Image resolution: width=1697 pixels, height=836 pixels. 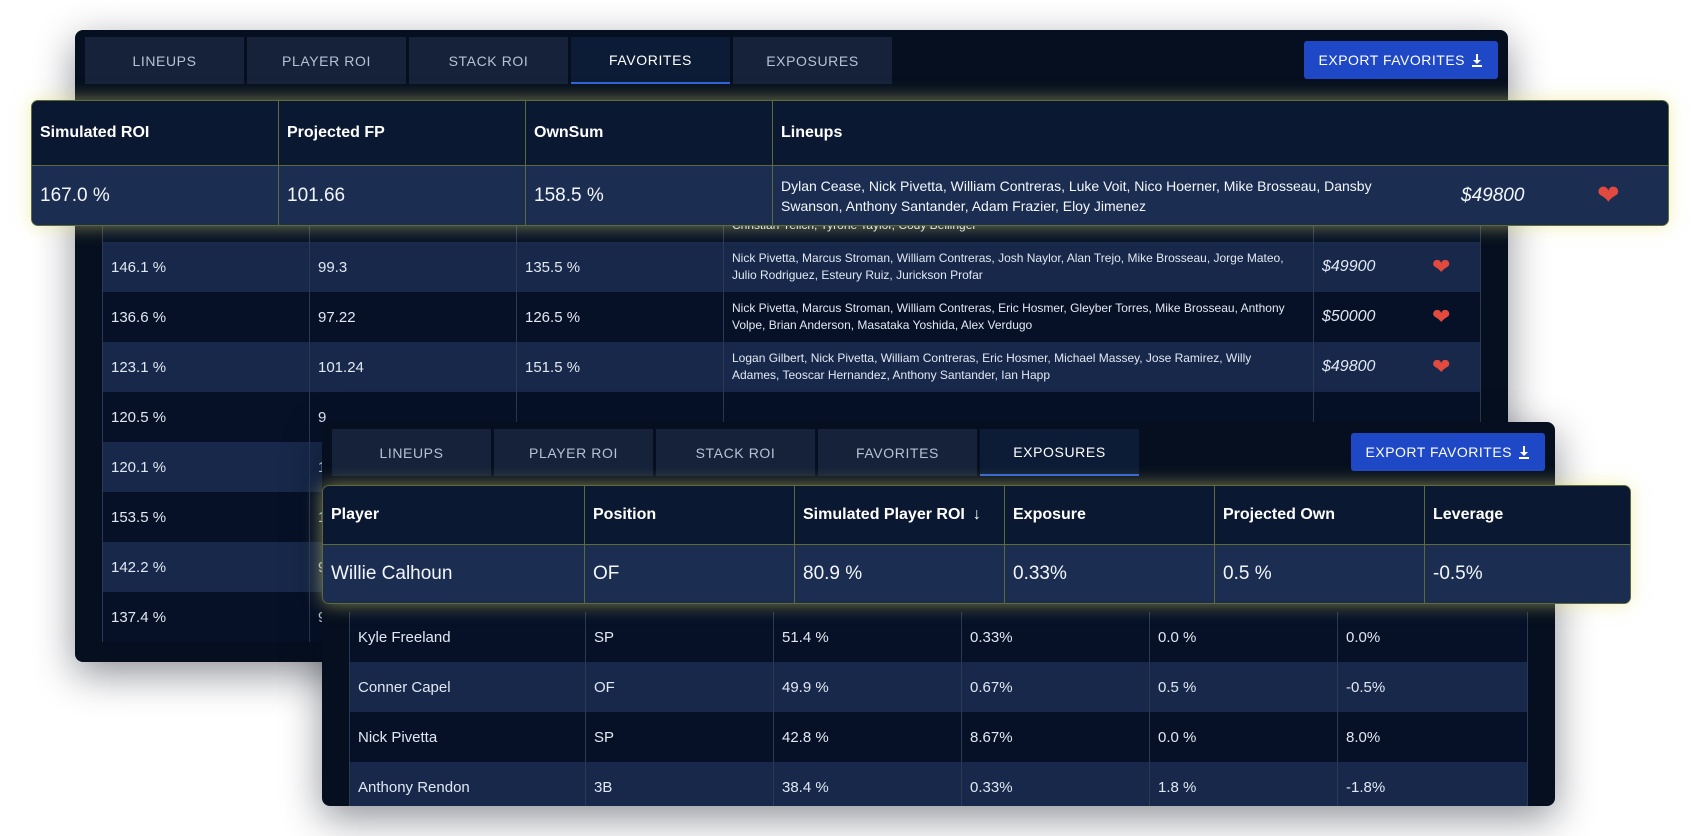 What do you see at coordinates (155, 195) in the screenshot?
I see `cell-simulated-roi: 167.0 %` at bounding box center [155, 195].